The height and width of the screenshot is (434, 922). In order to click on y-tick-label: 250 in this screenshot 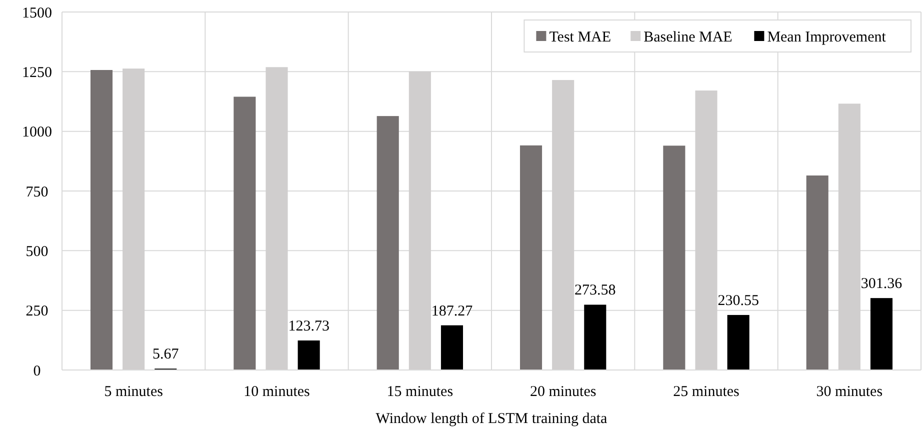, I will do `click(37, 312)`.